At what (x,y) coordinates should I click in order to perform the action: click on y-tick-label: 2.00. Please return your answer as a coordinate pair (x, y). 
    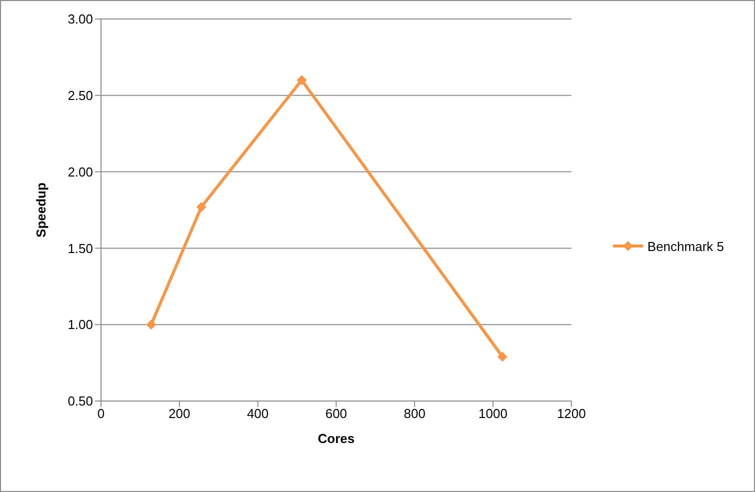
    Looking at the image, I should click on (80, 172).